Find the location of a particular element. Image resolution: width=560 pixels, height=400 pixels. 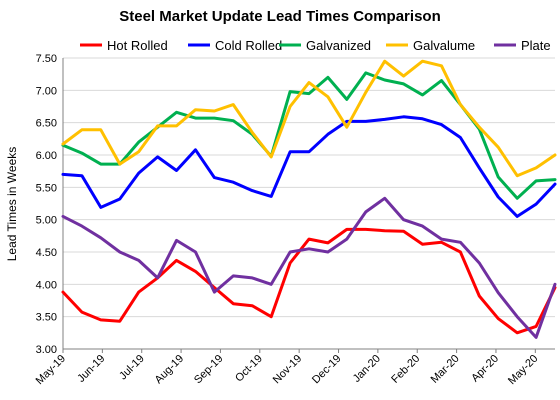

x-tick-label: Jan-20 is located at coordinates (367, 369).